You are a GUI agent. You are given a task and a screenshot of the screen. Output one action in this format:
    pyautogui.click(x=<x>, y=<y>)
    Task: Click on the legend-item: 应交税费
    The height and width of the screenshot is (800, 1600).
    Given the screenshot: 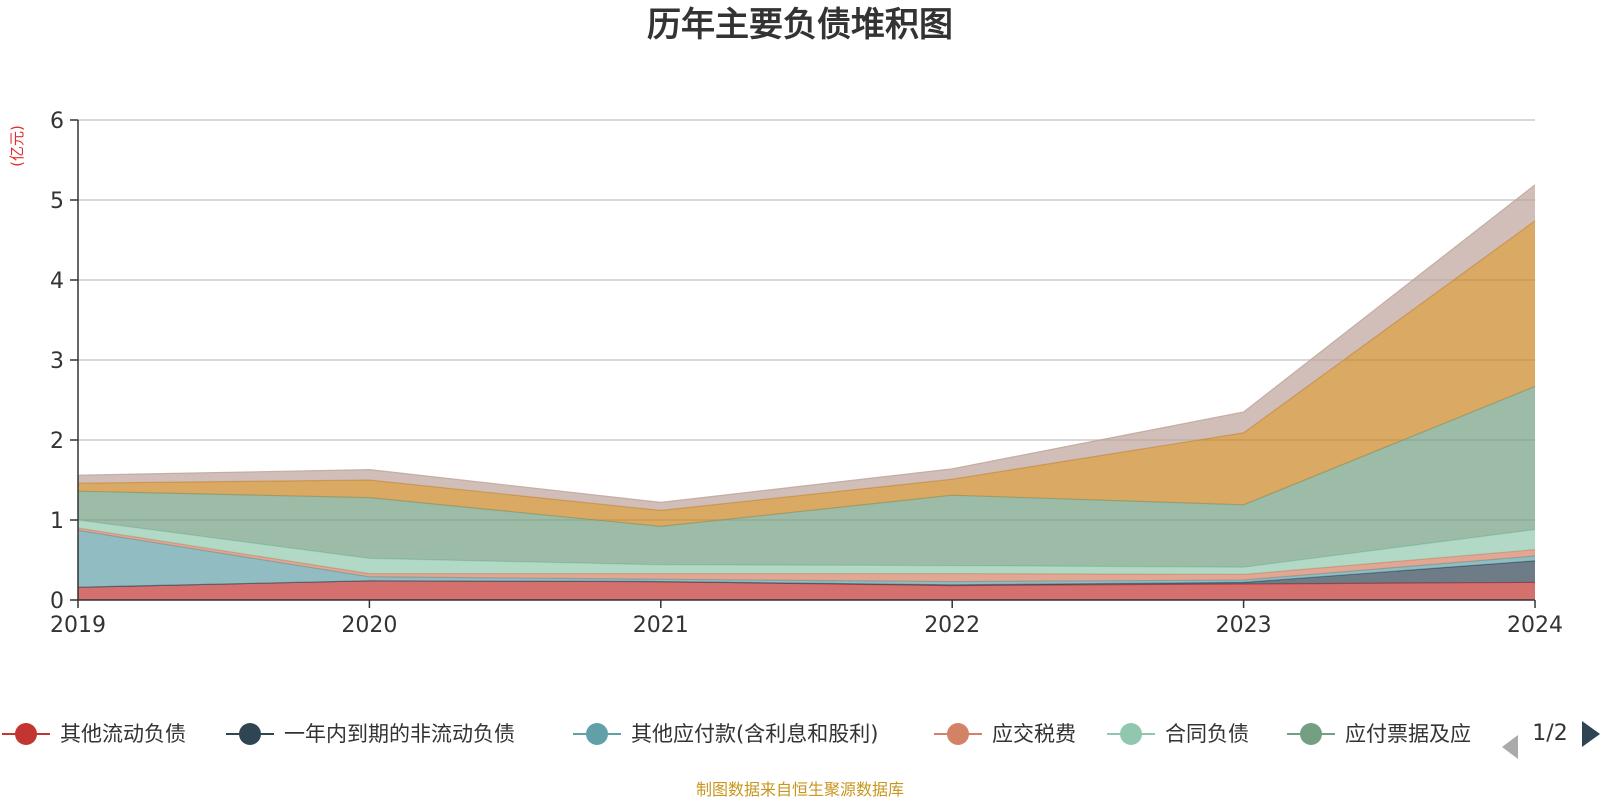 What is the action you would take?
    pyautogui.click(x=1005, y=734)
    